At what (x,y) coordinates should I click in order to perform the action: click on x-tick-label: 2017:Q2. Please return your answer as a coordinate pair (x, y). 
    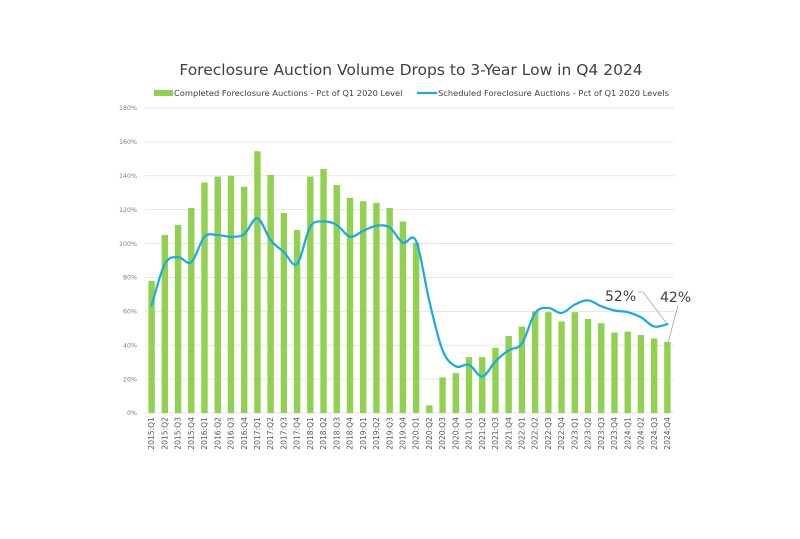
    Looking at the image, I should click on (270, 433).